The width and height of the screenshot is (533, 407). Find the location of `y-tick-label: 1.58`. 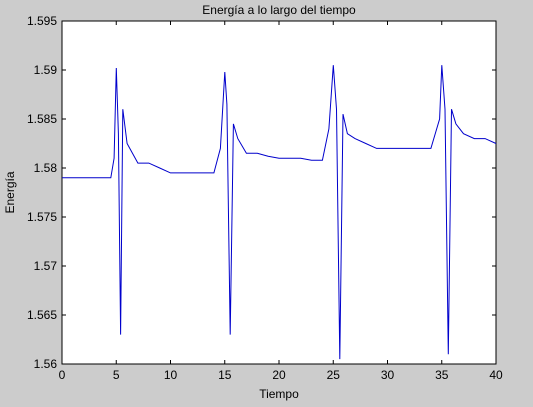

y-tick-label: 1.58 is located at coordinates (46, 168).